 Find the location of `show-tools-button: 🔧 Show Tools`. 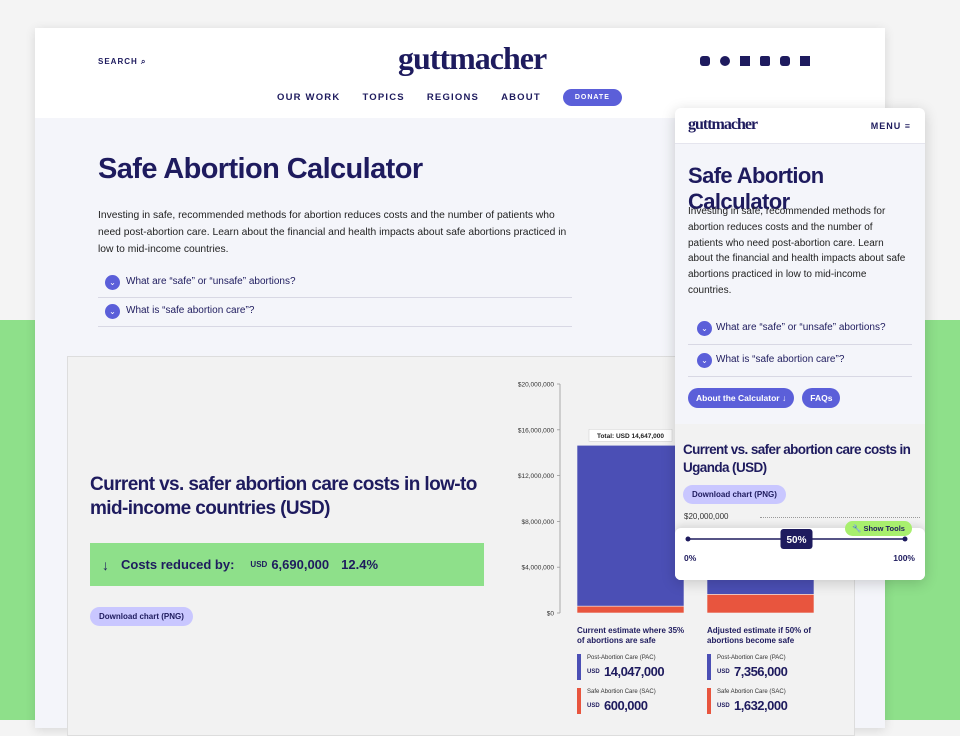

show-tools-button: 🔧 Show Tools is located at coordinates (878, 528).